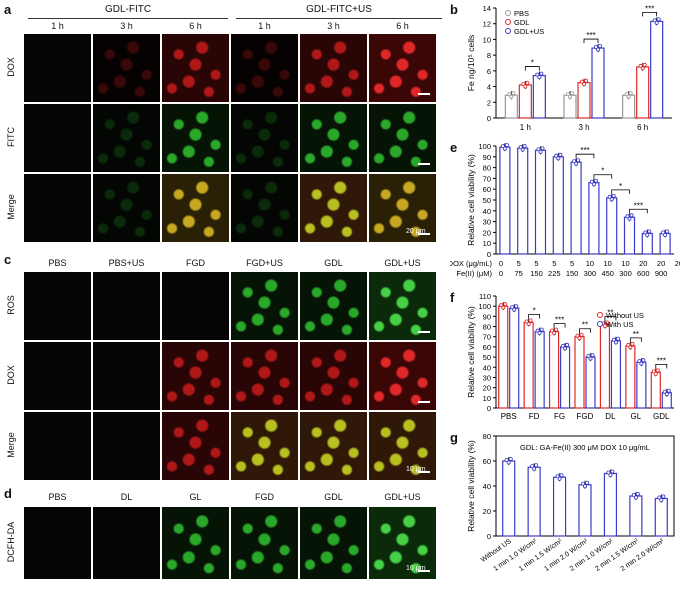  I want to click on panel-a-label: a, so click(8, 9).